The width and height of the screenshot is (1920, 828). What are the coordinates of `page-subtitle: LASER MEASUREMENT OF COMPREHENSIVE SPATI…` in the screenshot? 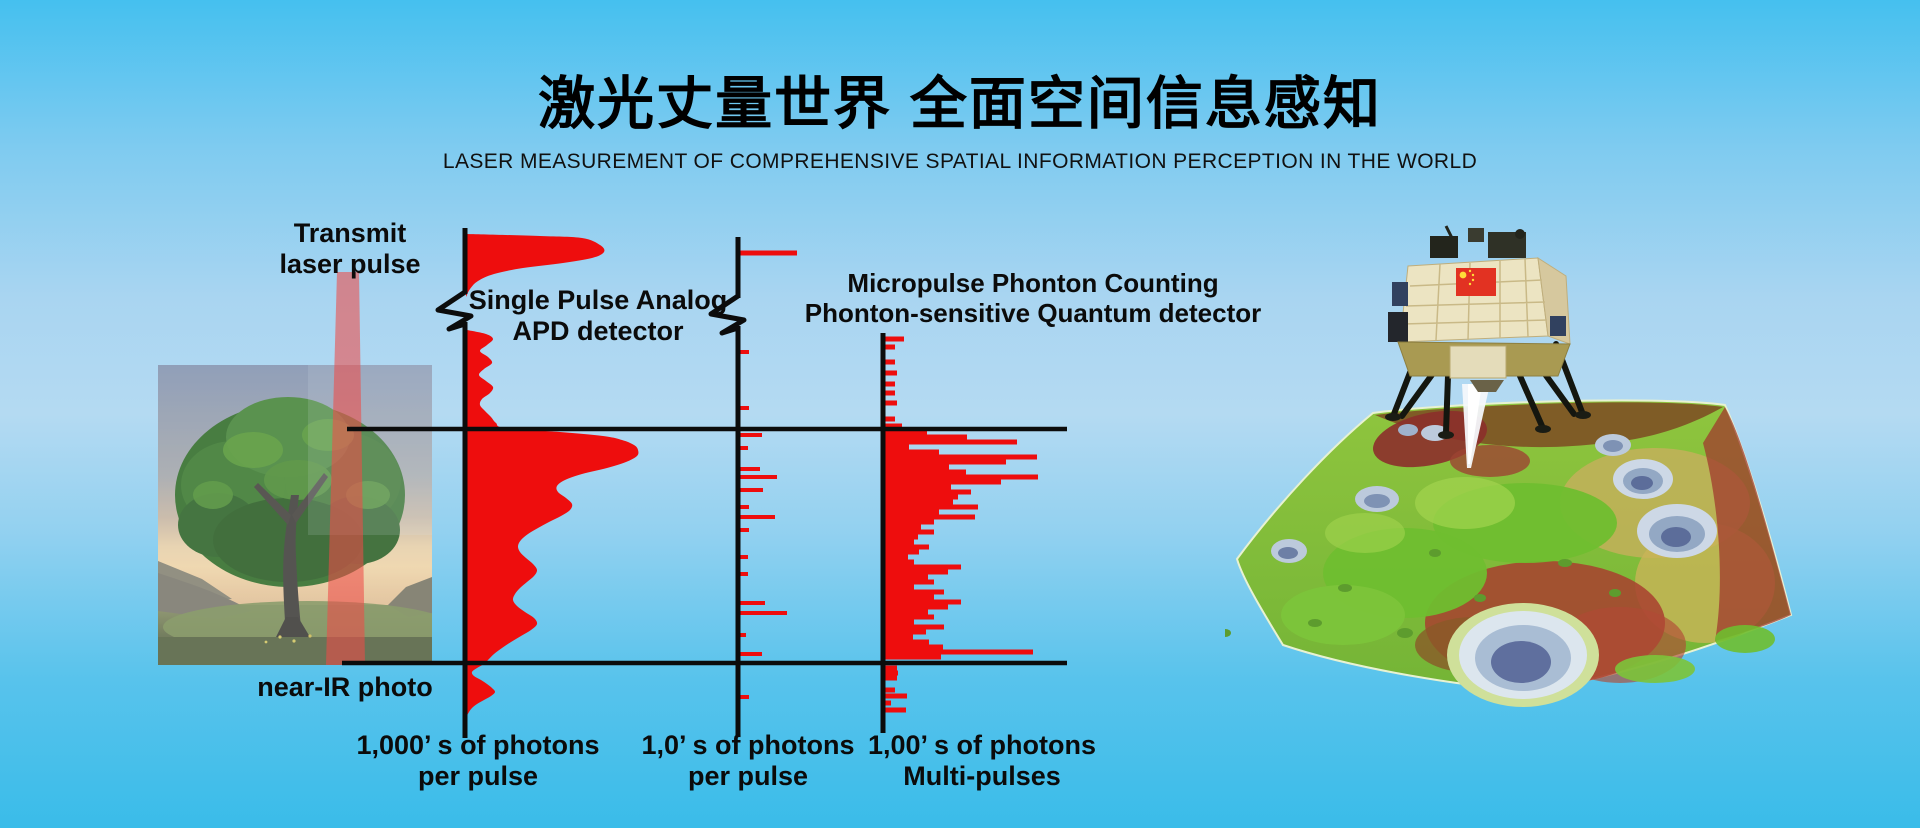 It's located at (960, 161).